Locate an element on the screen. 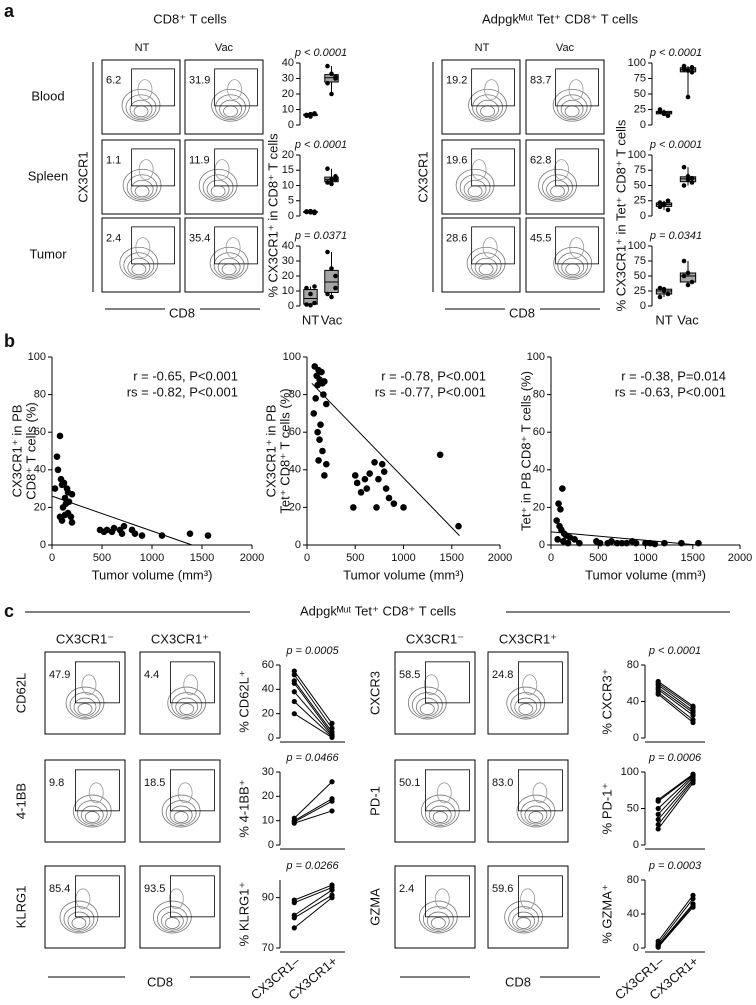  y-tick-label: 80 is located at coordinates (295, 395).